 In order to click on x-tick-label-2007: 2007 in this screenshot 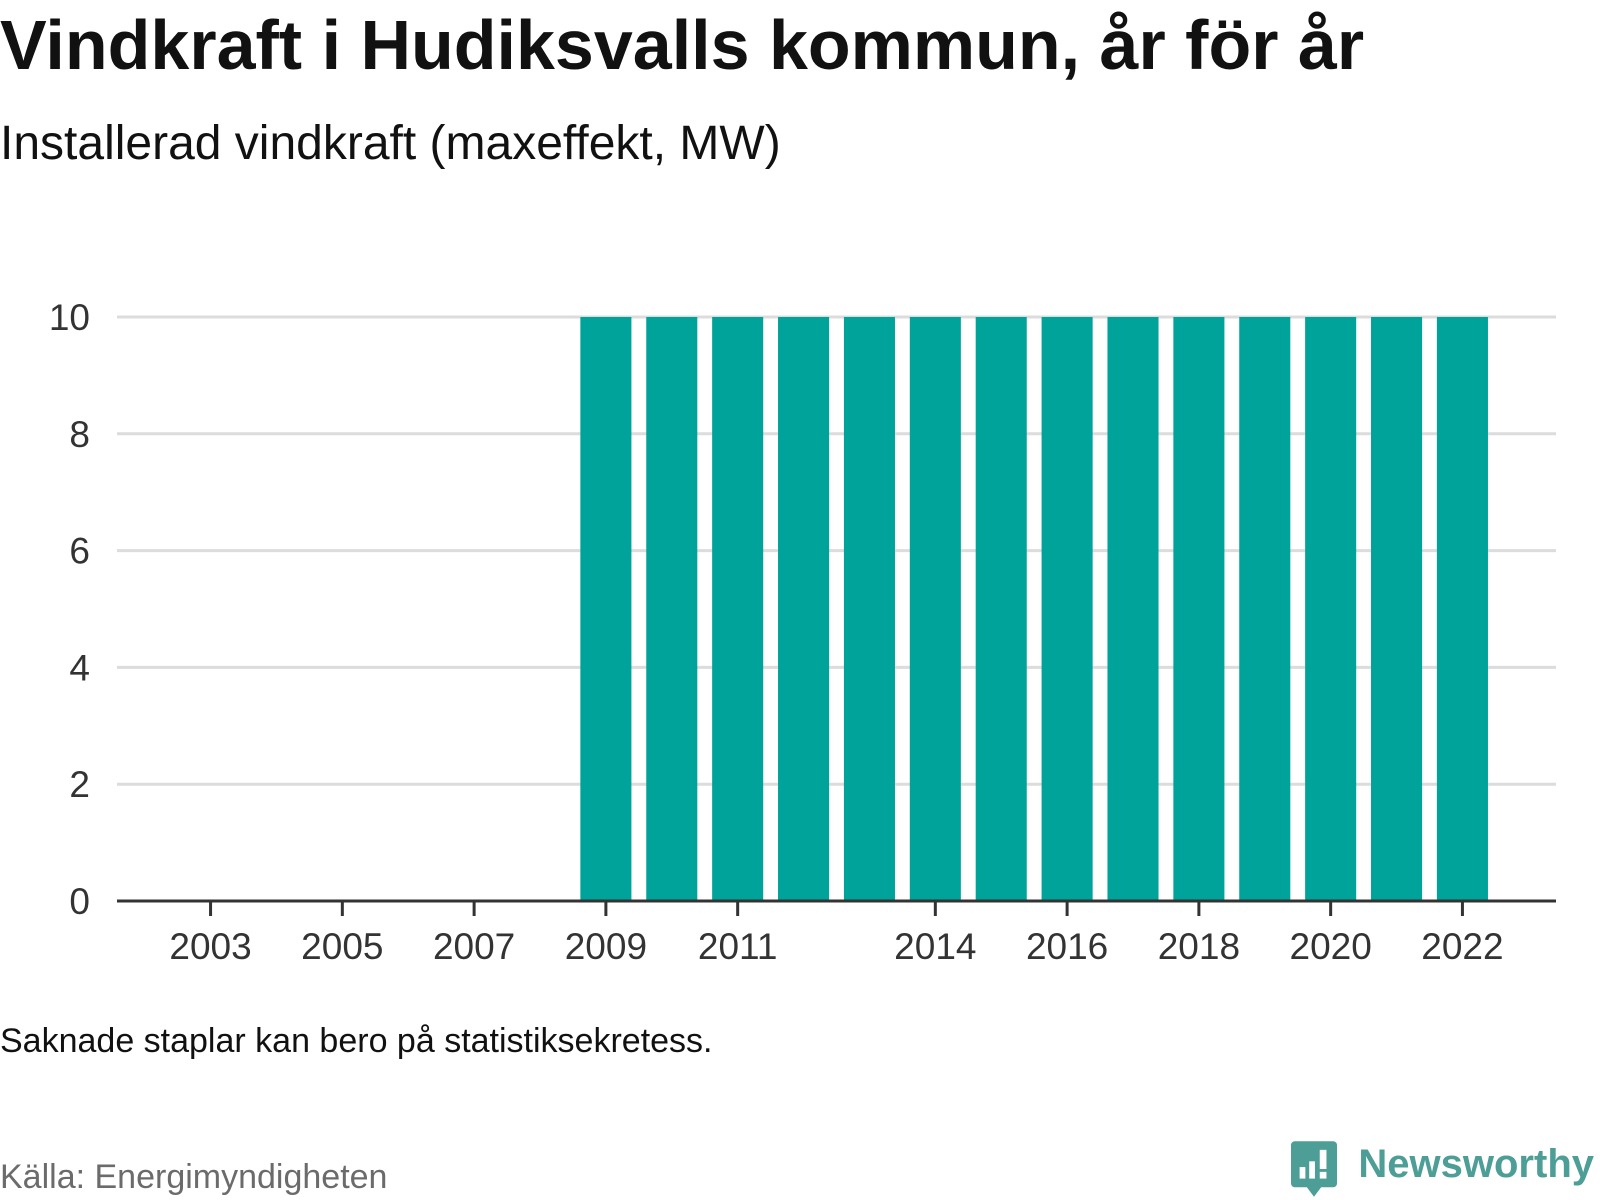, I will do `click(474, 946)`.